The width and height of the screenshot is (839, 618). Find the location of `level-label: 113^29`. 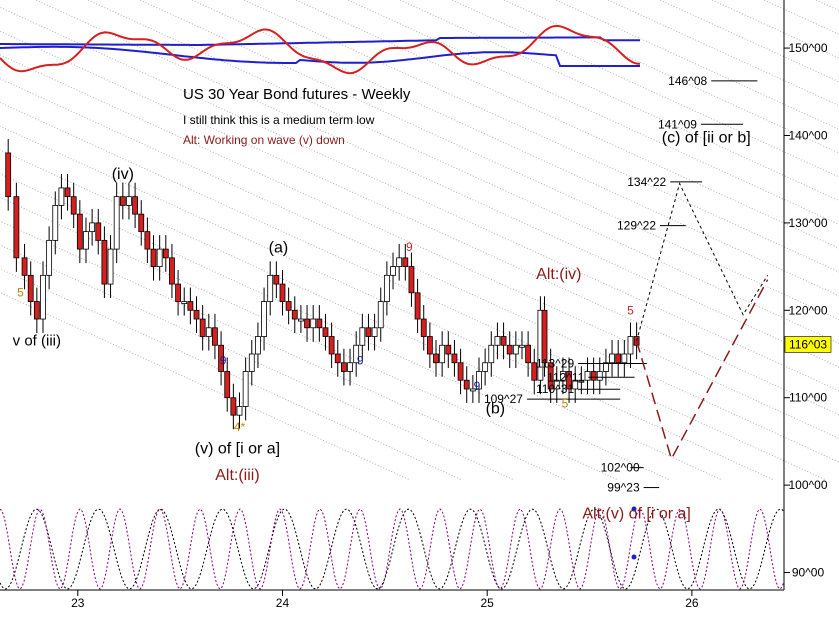

level-label: 113^29 is located at coordinates (555, 364).